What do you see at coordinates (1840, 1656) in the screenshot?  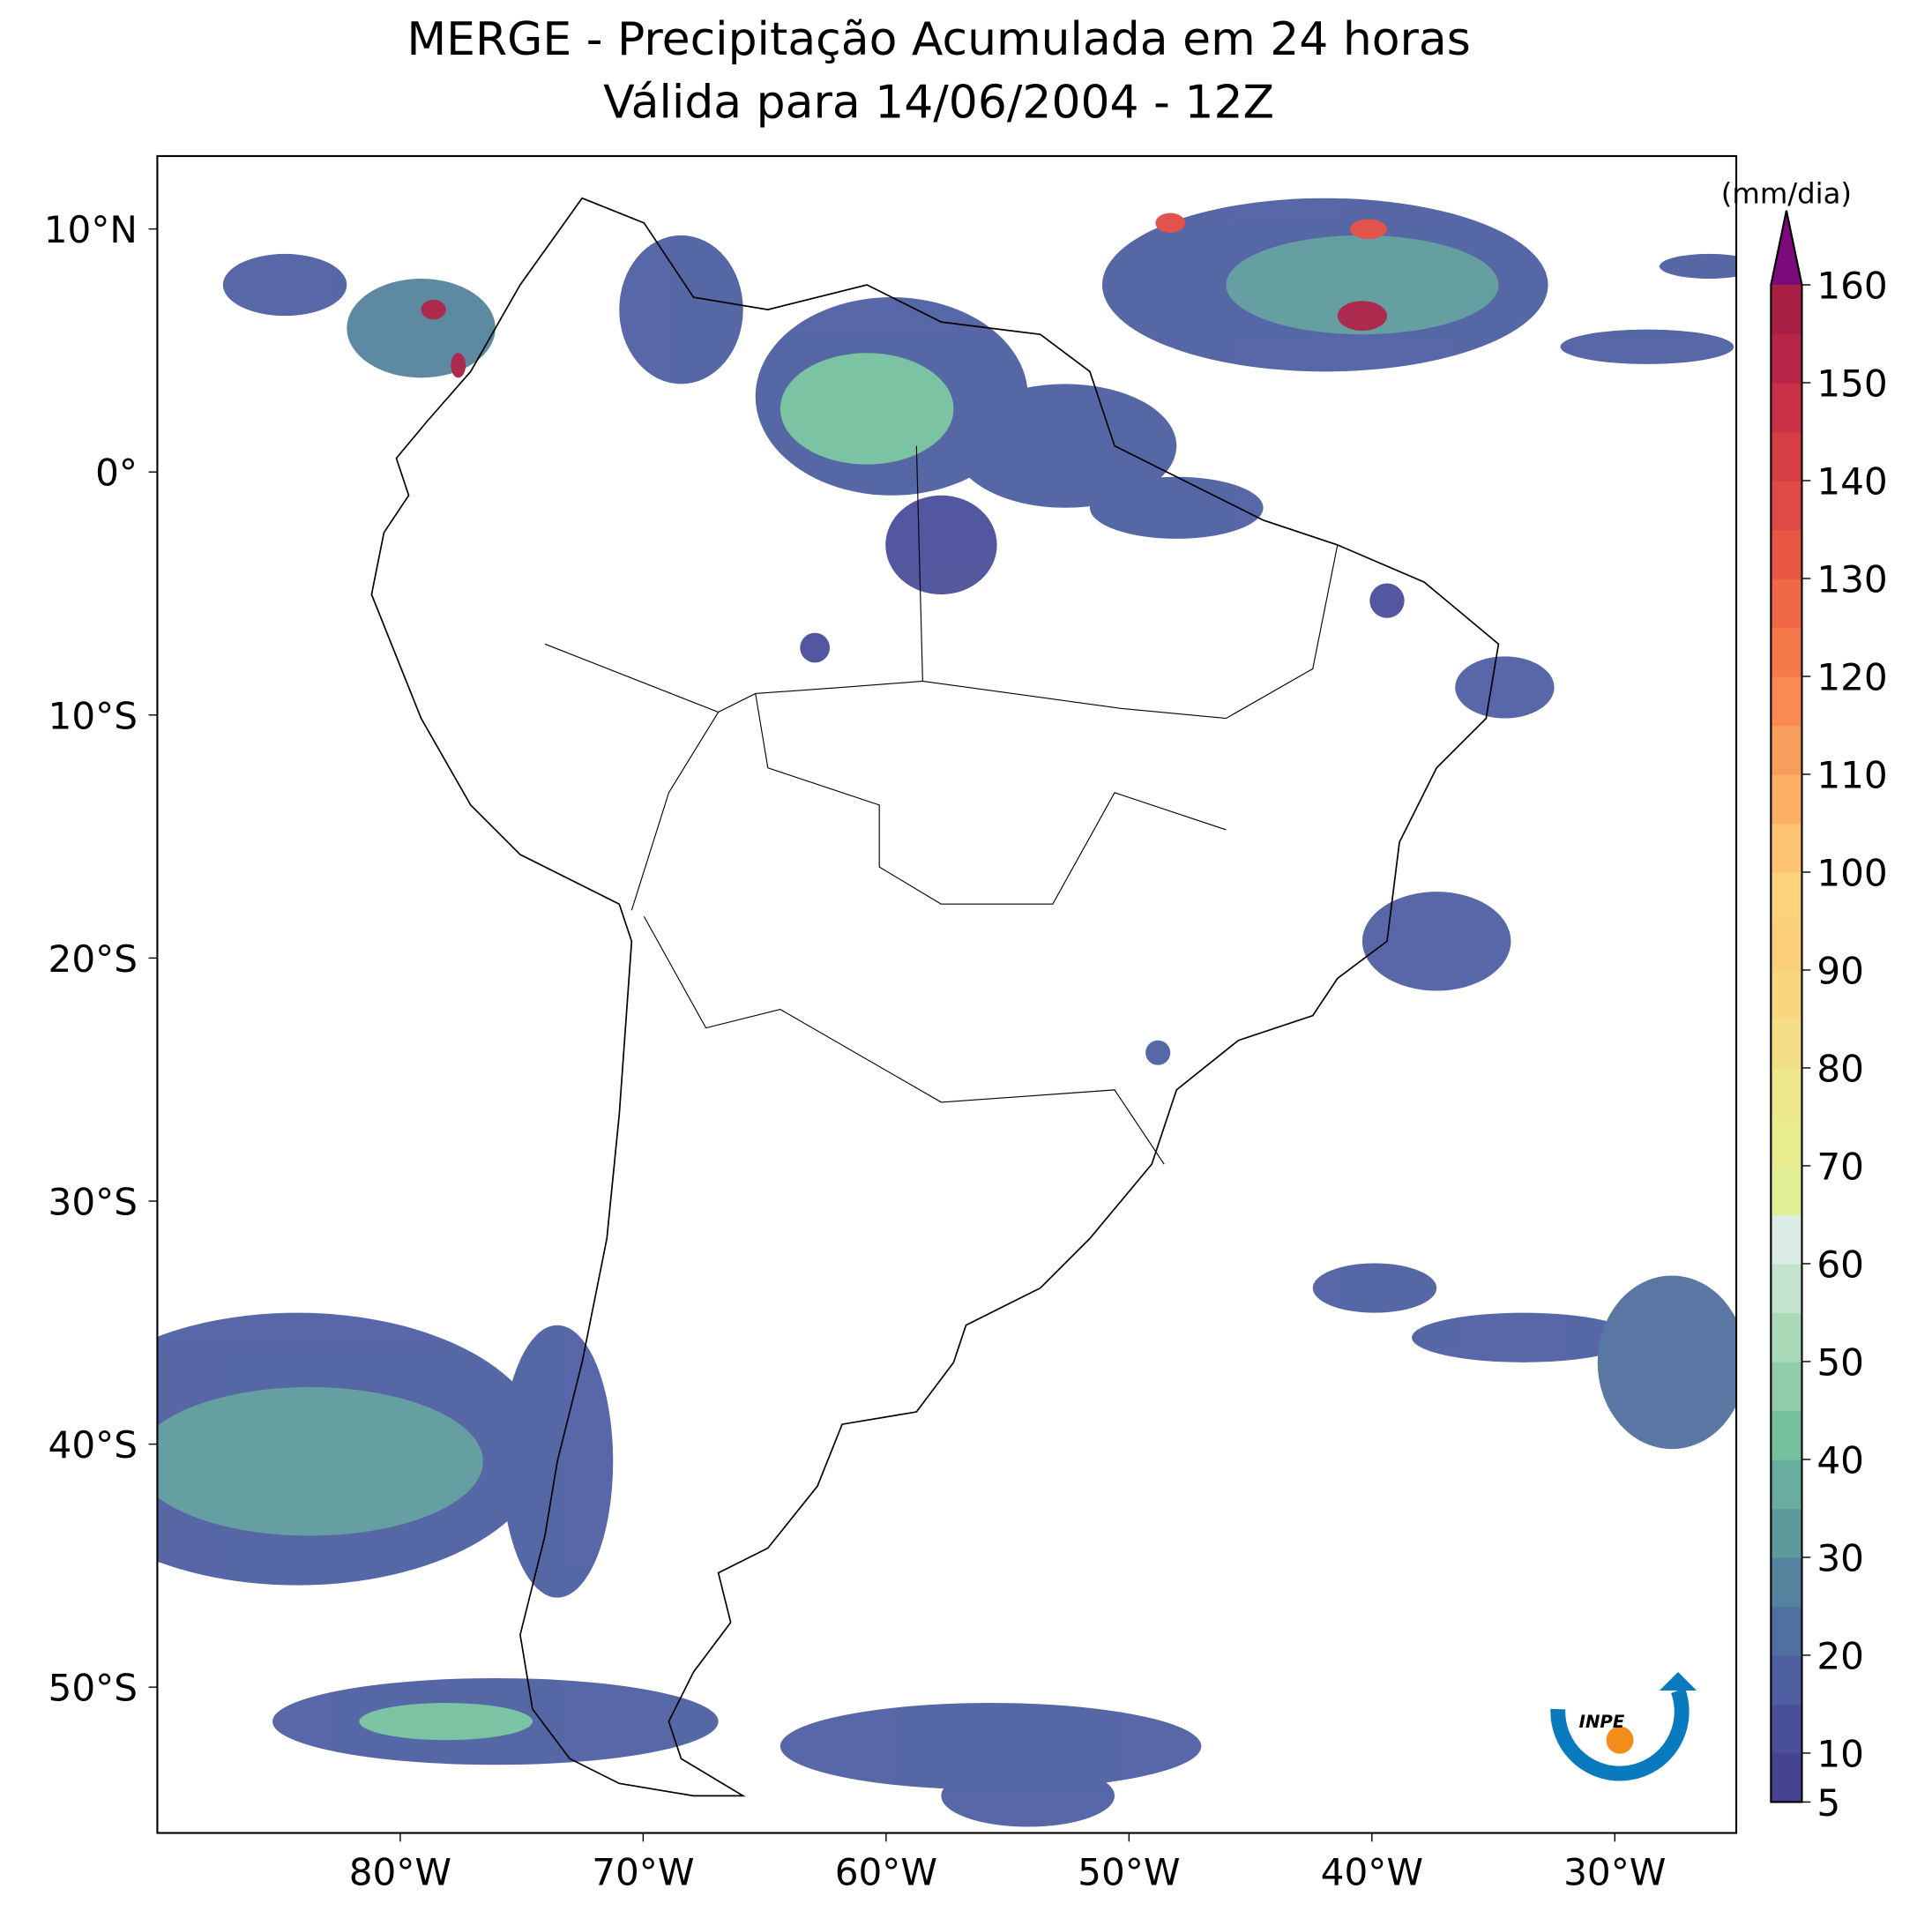 I see `colorbar-tick-label: 20` at bounding box center [1840, 1656].